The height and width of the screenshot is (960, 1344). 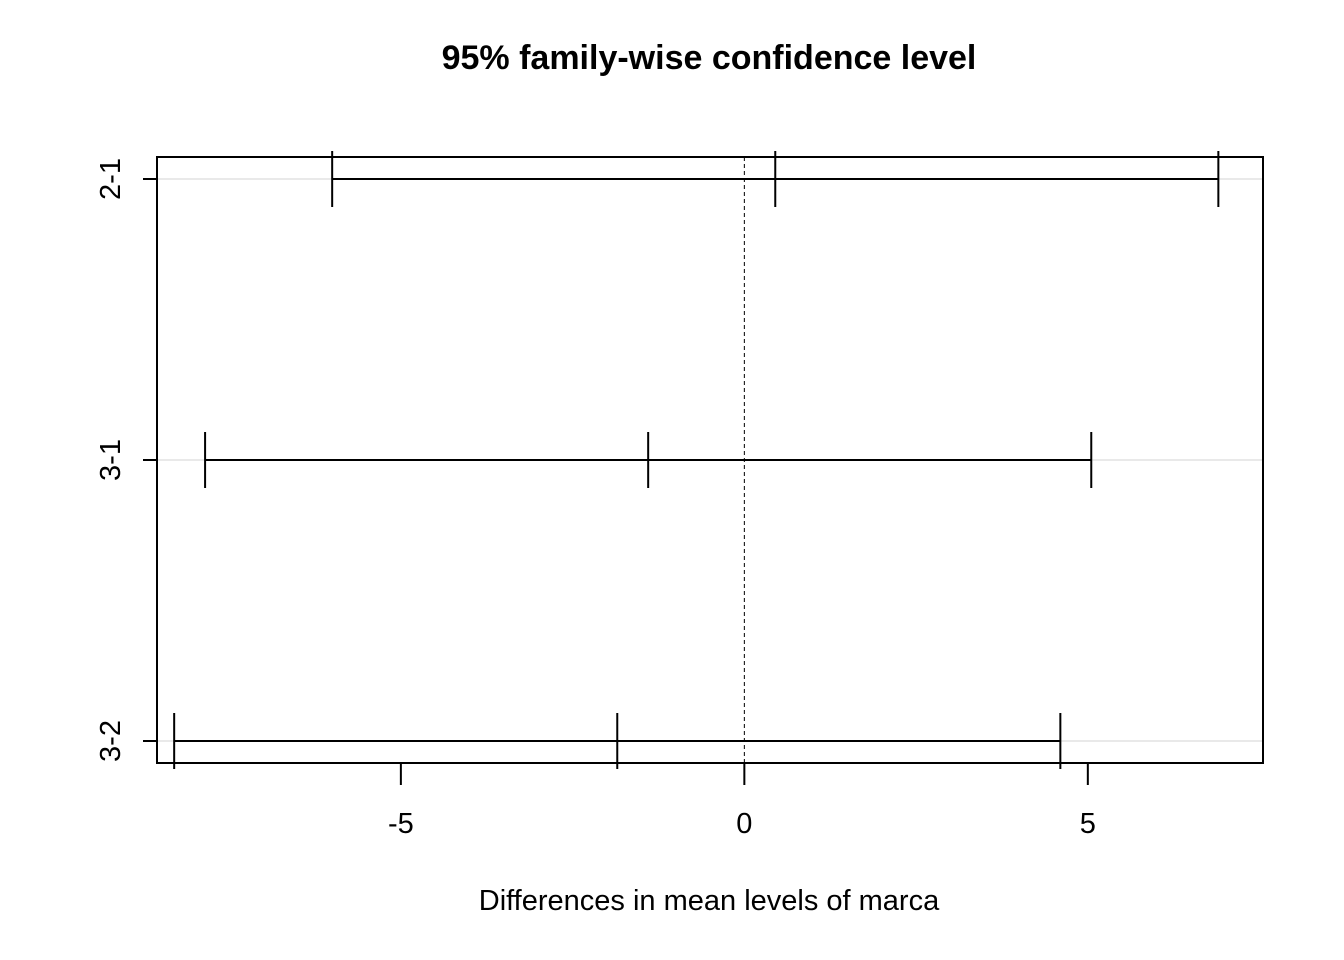 What do you see at coordinates (1088, 824) in the screenshot?
I see `x-tick-label-5: 5` at bounding box center [1088, 824].